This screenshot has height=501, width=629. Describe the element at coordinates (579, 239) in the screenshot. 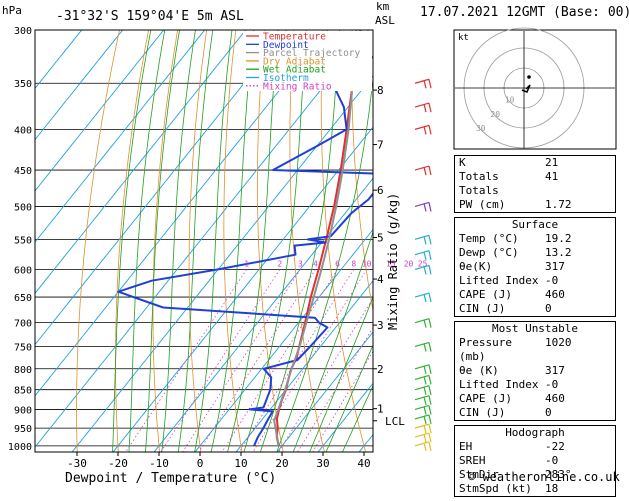

I see `surface-value: 19.2` at that location.